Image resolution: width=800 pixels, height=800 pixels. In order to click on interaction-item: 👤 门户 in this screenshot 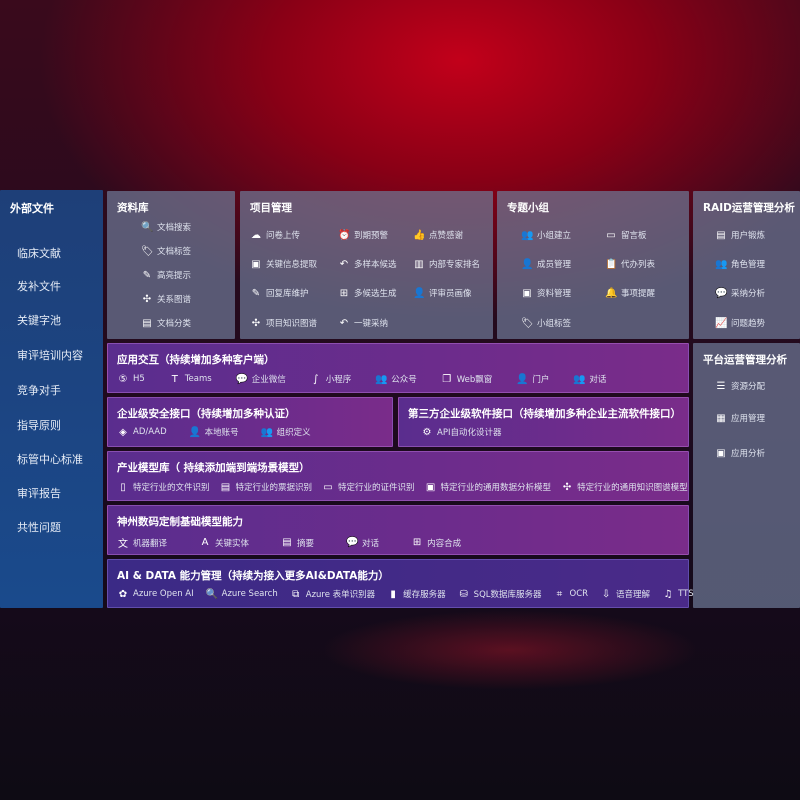, I will do `click(532, 379)`.